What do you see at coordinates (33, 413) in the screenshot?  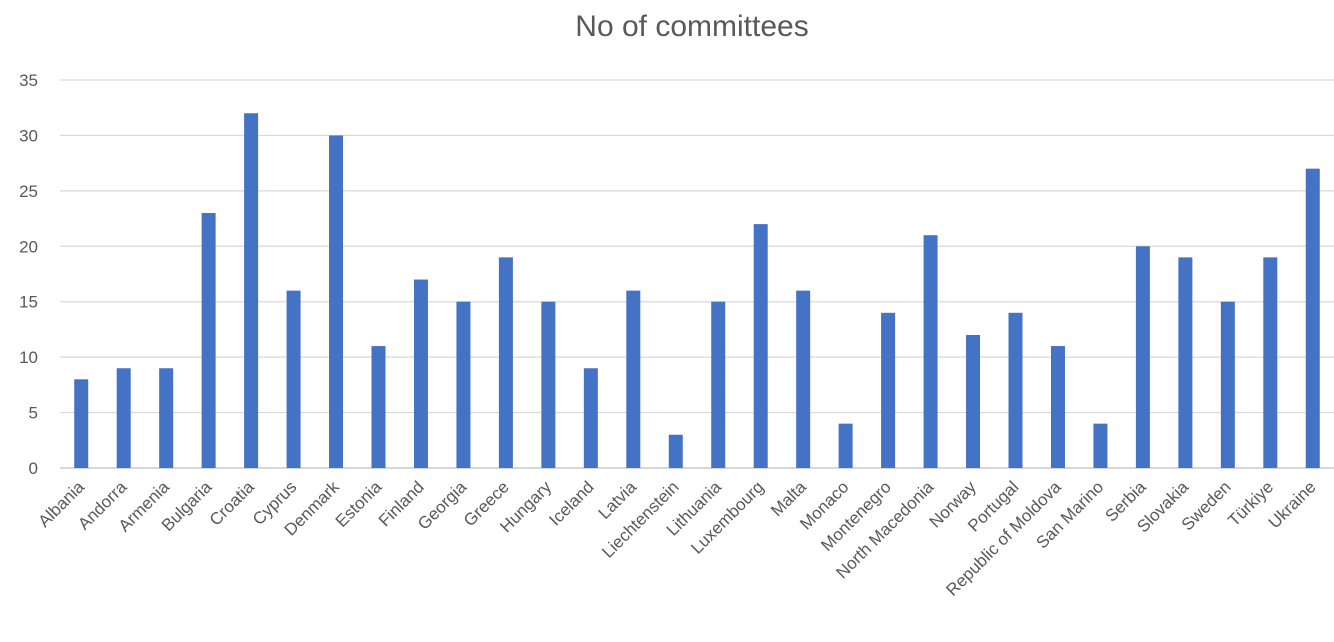 I see `y-tick-label: 5` at bounding box center [33, 413].